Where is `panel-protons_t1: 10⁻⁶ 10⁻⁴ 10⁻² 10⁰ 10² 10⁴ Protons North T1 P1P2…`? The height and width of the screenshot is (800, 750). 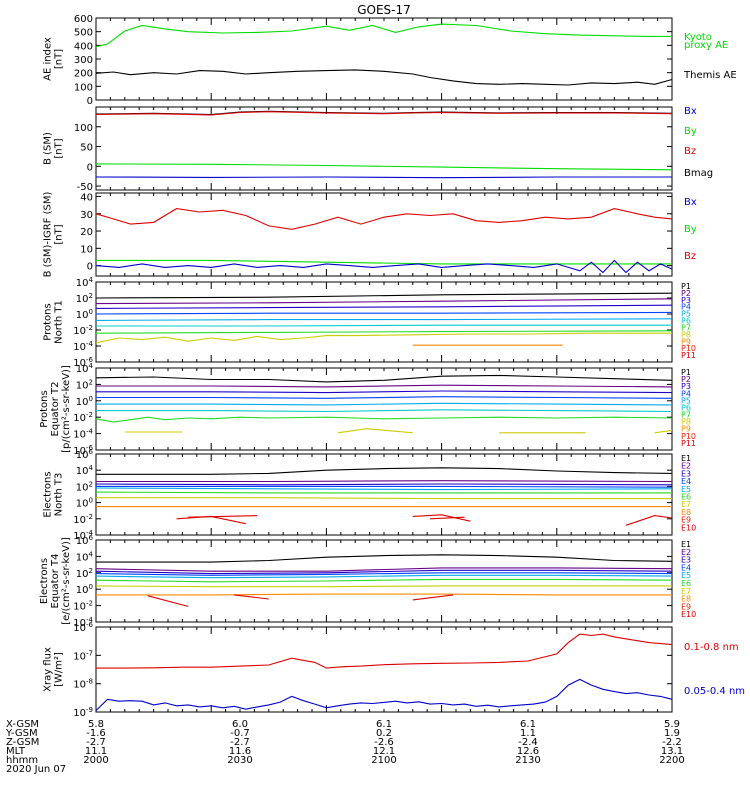
panel-protons_t1: 10⁻⁶ 10⁻⁴ 10⁻² 10⁰ 10² 10⁴ Protons North T1 P1P2… is located at coordinates (370, 322).